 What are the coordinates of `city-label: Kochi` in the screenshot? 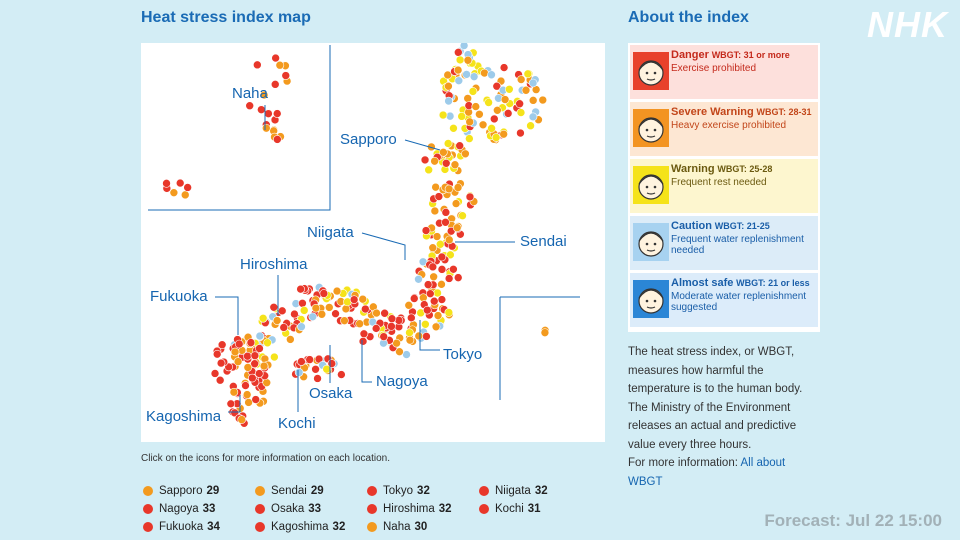 It's located at (297, 423).